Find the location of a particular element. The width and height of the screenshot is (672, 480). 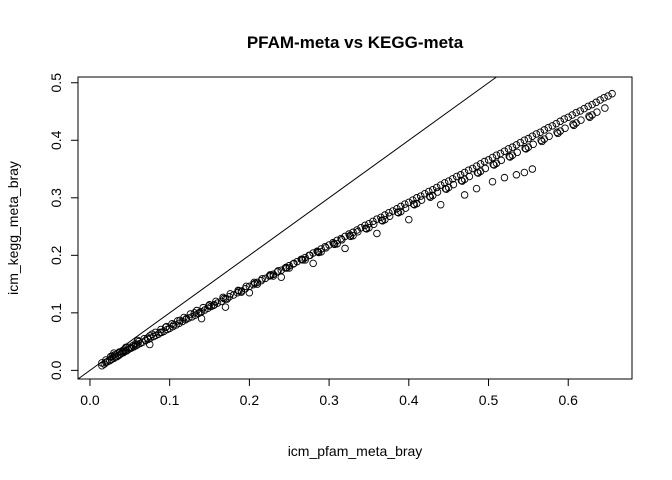

x-tick-label: 0.2 is located at coordinates (250, 400).